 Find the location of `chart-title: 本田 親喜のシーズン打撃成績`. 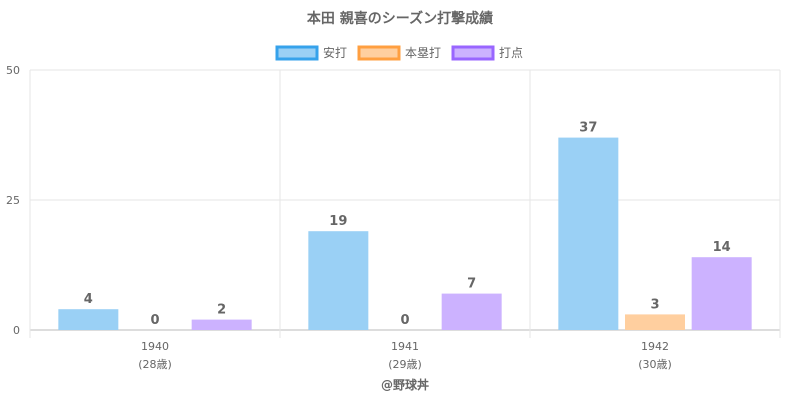

chart-title: 本田 親喜のシーズン打撃成績 is located at coordinates (400, 18).